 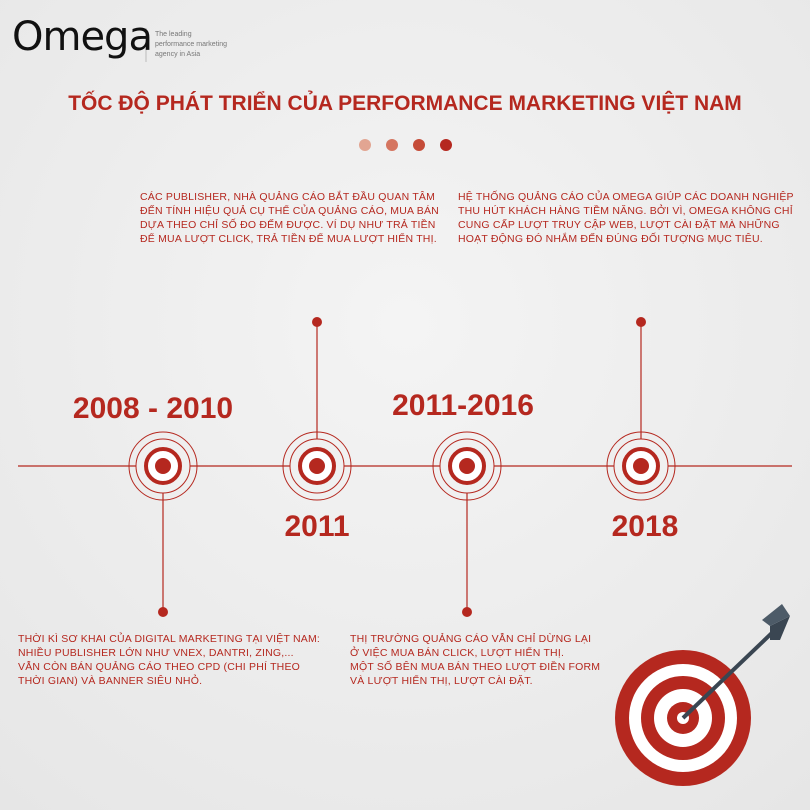 What do you see at coordinates (82, 37) in the screenshot?
I see `logo: Omega` at bounding box center [82, 37].